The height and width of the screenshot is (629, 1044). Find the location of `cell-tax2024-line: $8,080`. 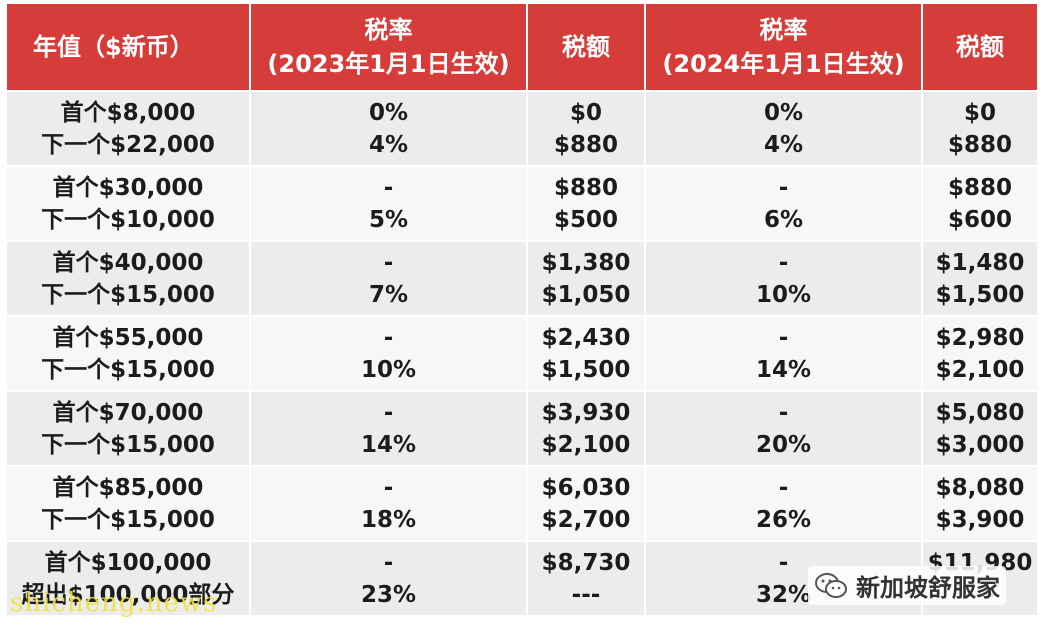

cell-tax2024-line: $8,080 is located at coordinates (980, 487).